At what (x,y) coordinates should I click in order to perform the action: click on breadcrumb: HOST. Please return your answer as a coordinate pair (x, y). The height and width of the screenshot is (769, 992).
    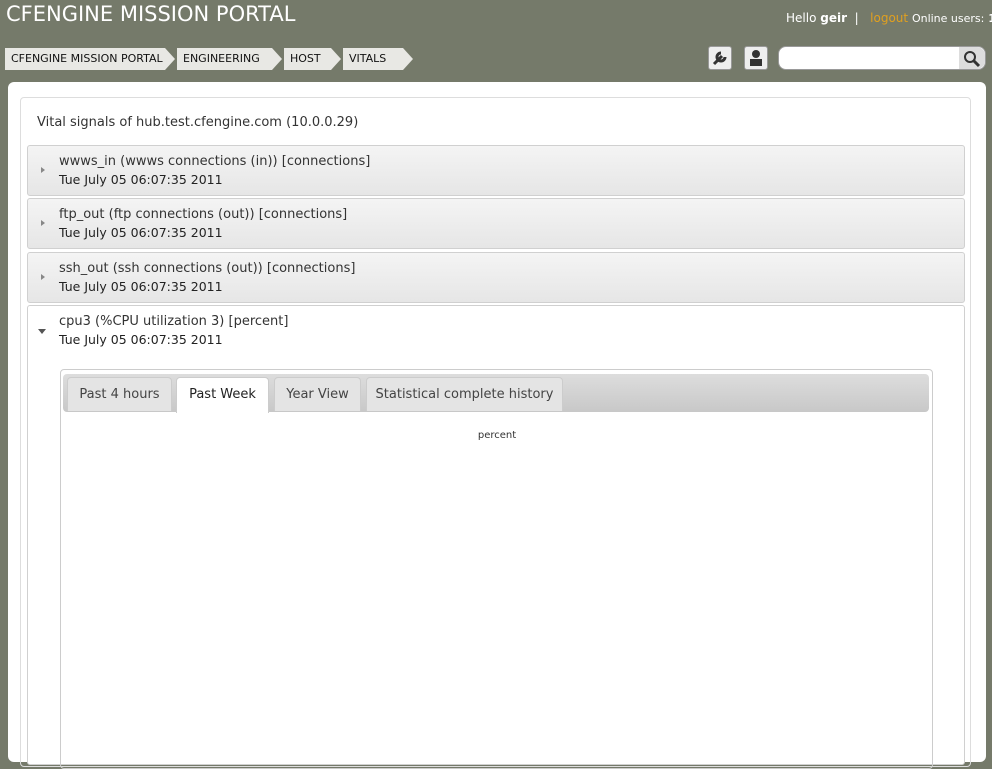
    Looking at the image, I should click on (312, 59).